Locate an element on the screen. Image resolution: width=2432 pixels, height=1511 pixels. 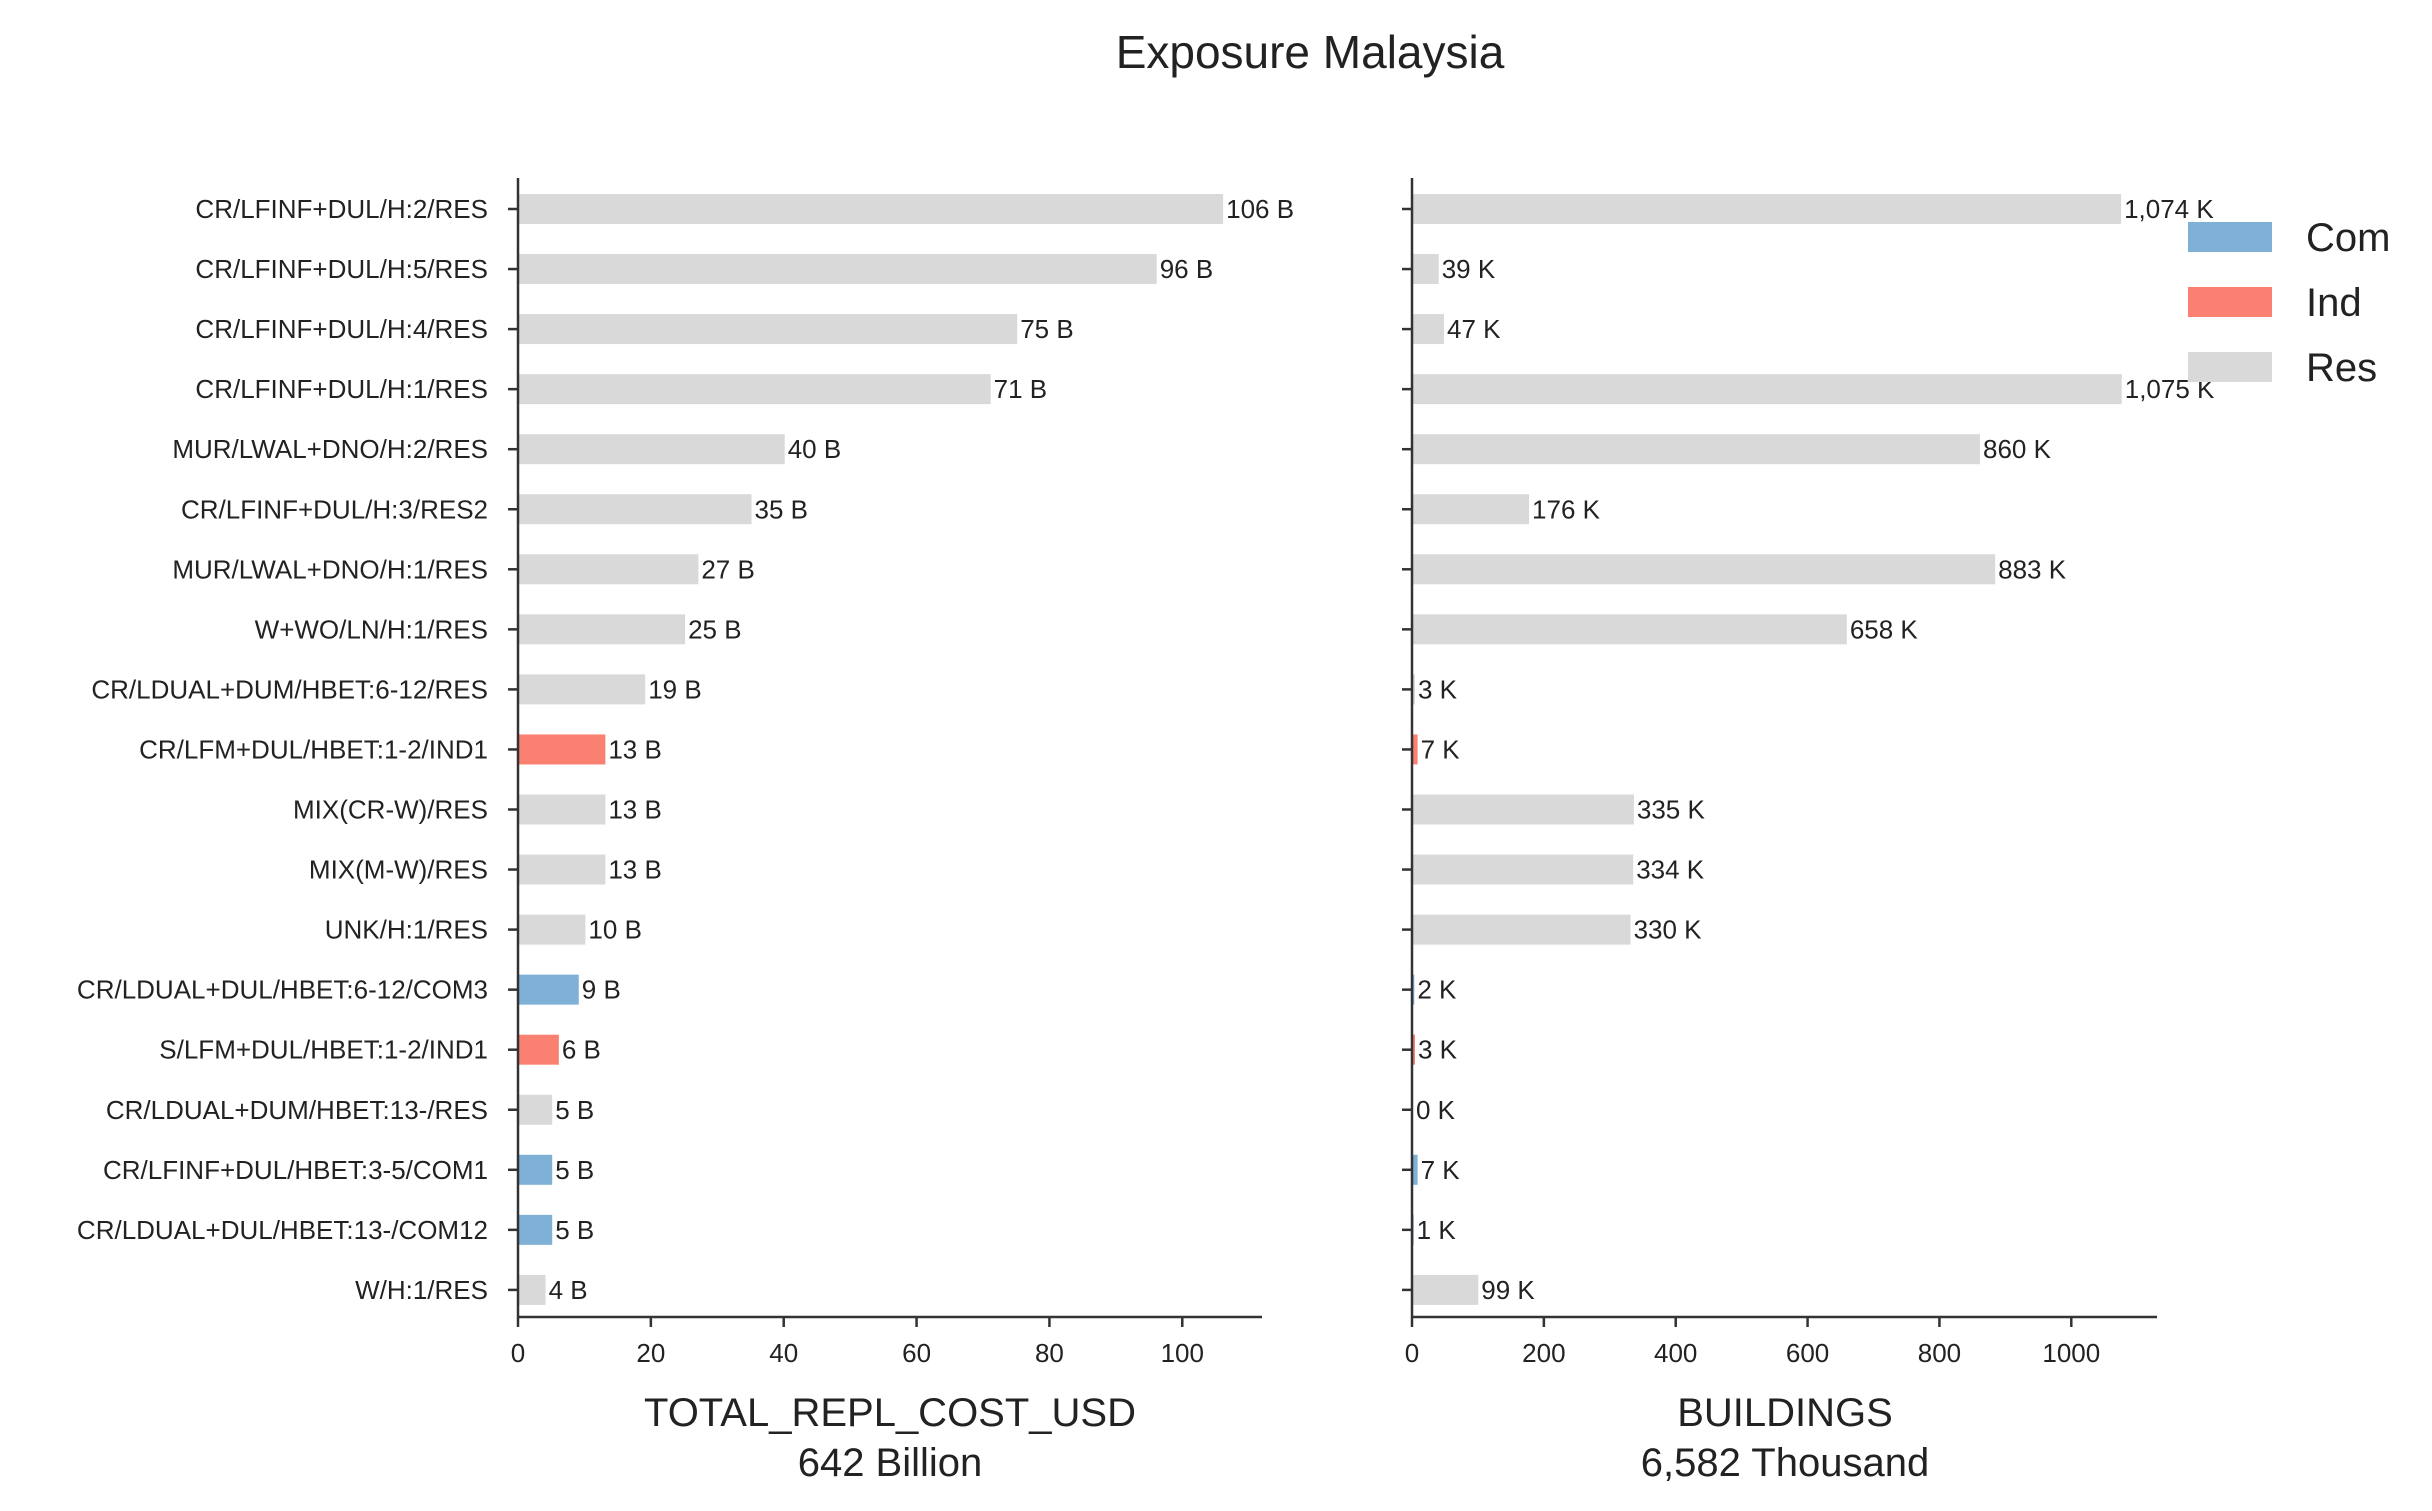
x-tick-label: 800 is located at coordinates (1939, 1353).